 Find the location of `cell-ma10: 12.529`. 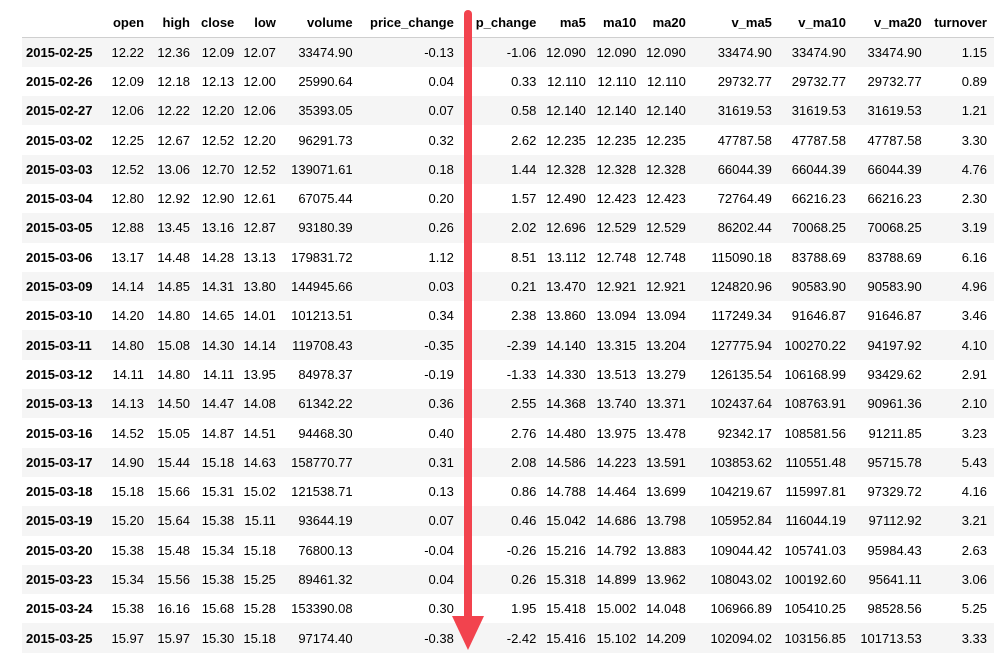

cell-ma10: 12.529 is located at coordinates (616, 228).